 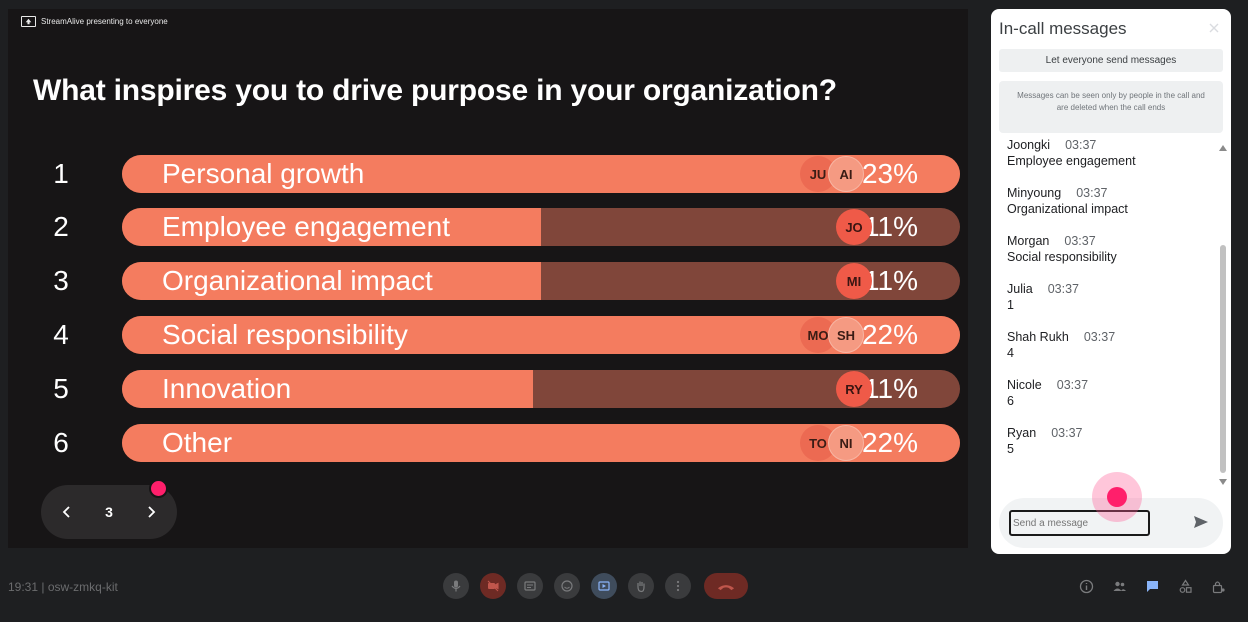 I want to click on message-compose, so click(x=1111, y=523).